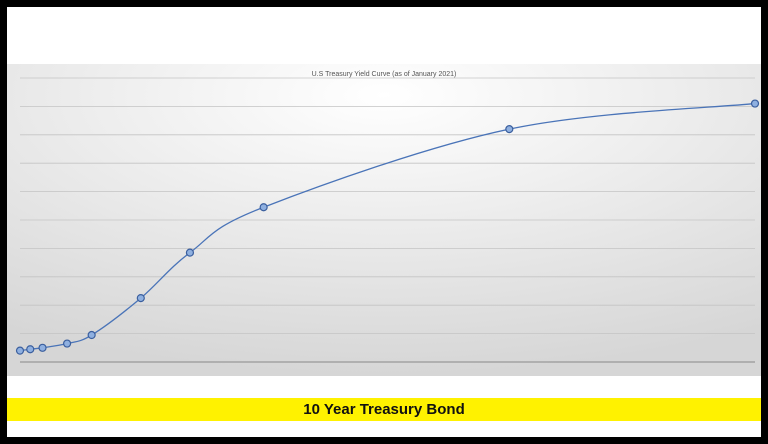 This screenshot has width=768, height=444. I want to click on caption-banner: 10 Year Treasury Bond, so click(384, 409).